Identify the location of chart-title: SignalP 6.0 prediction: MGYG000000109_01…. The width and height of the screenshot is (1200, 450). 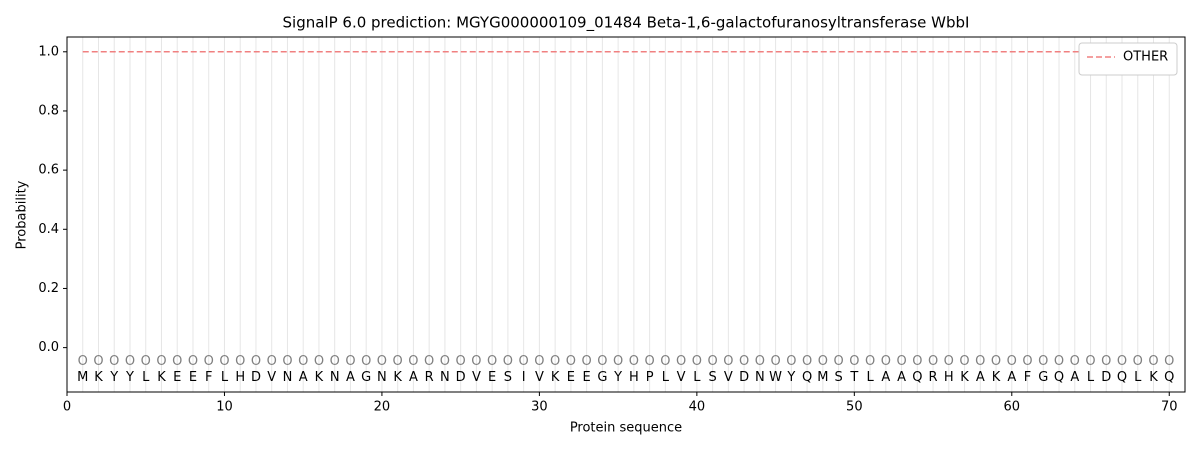
(626, 23).